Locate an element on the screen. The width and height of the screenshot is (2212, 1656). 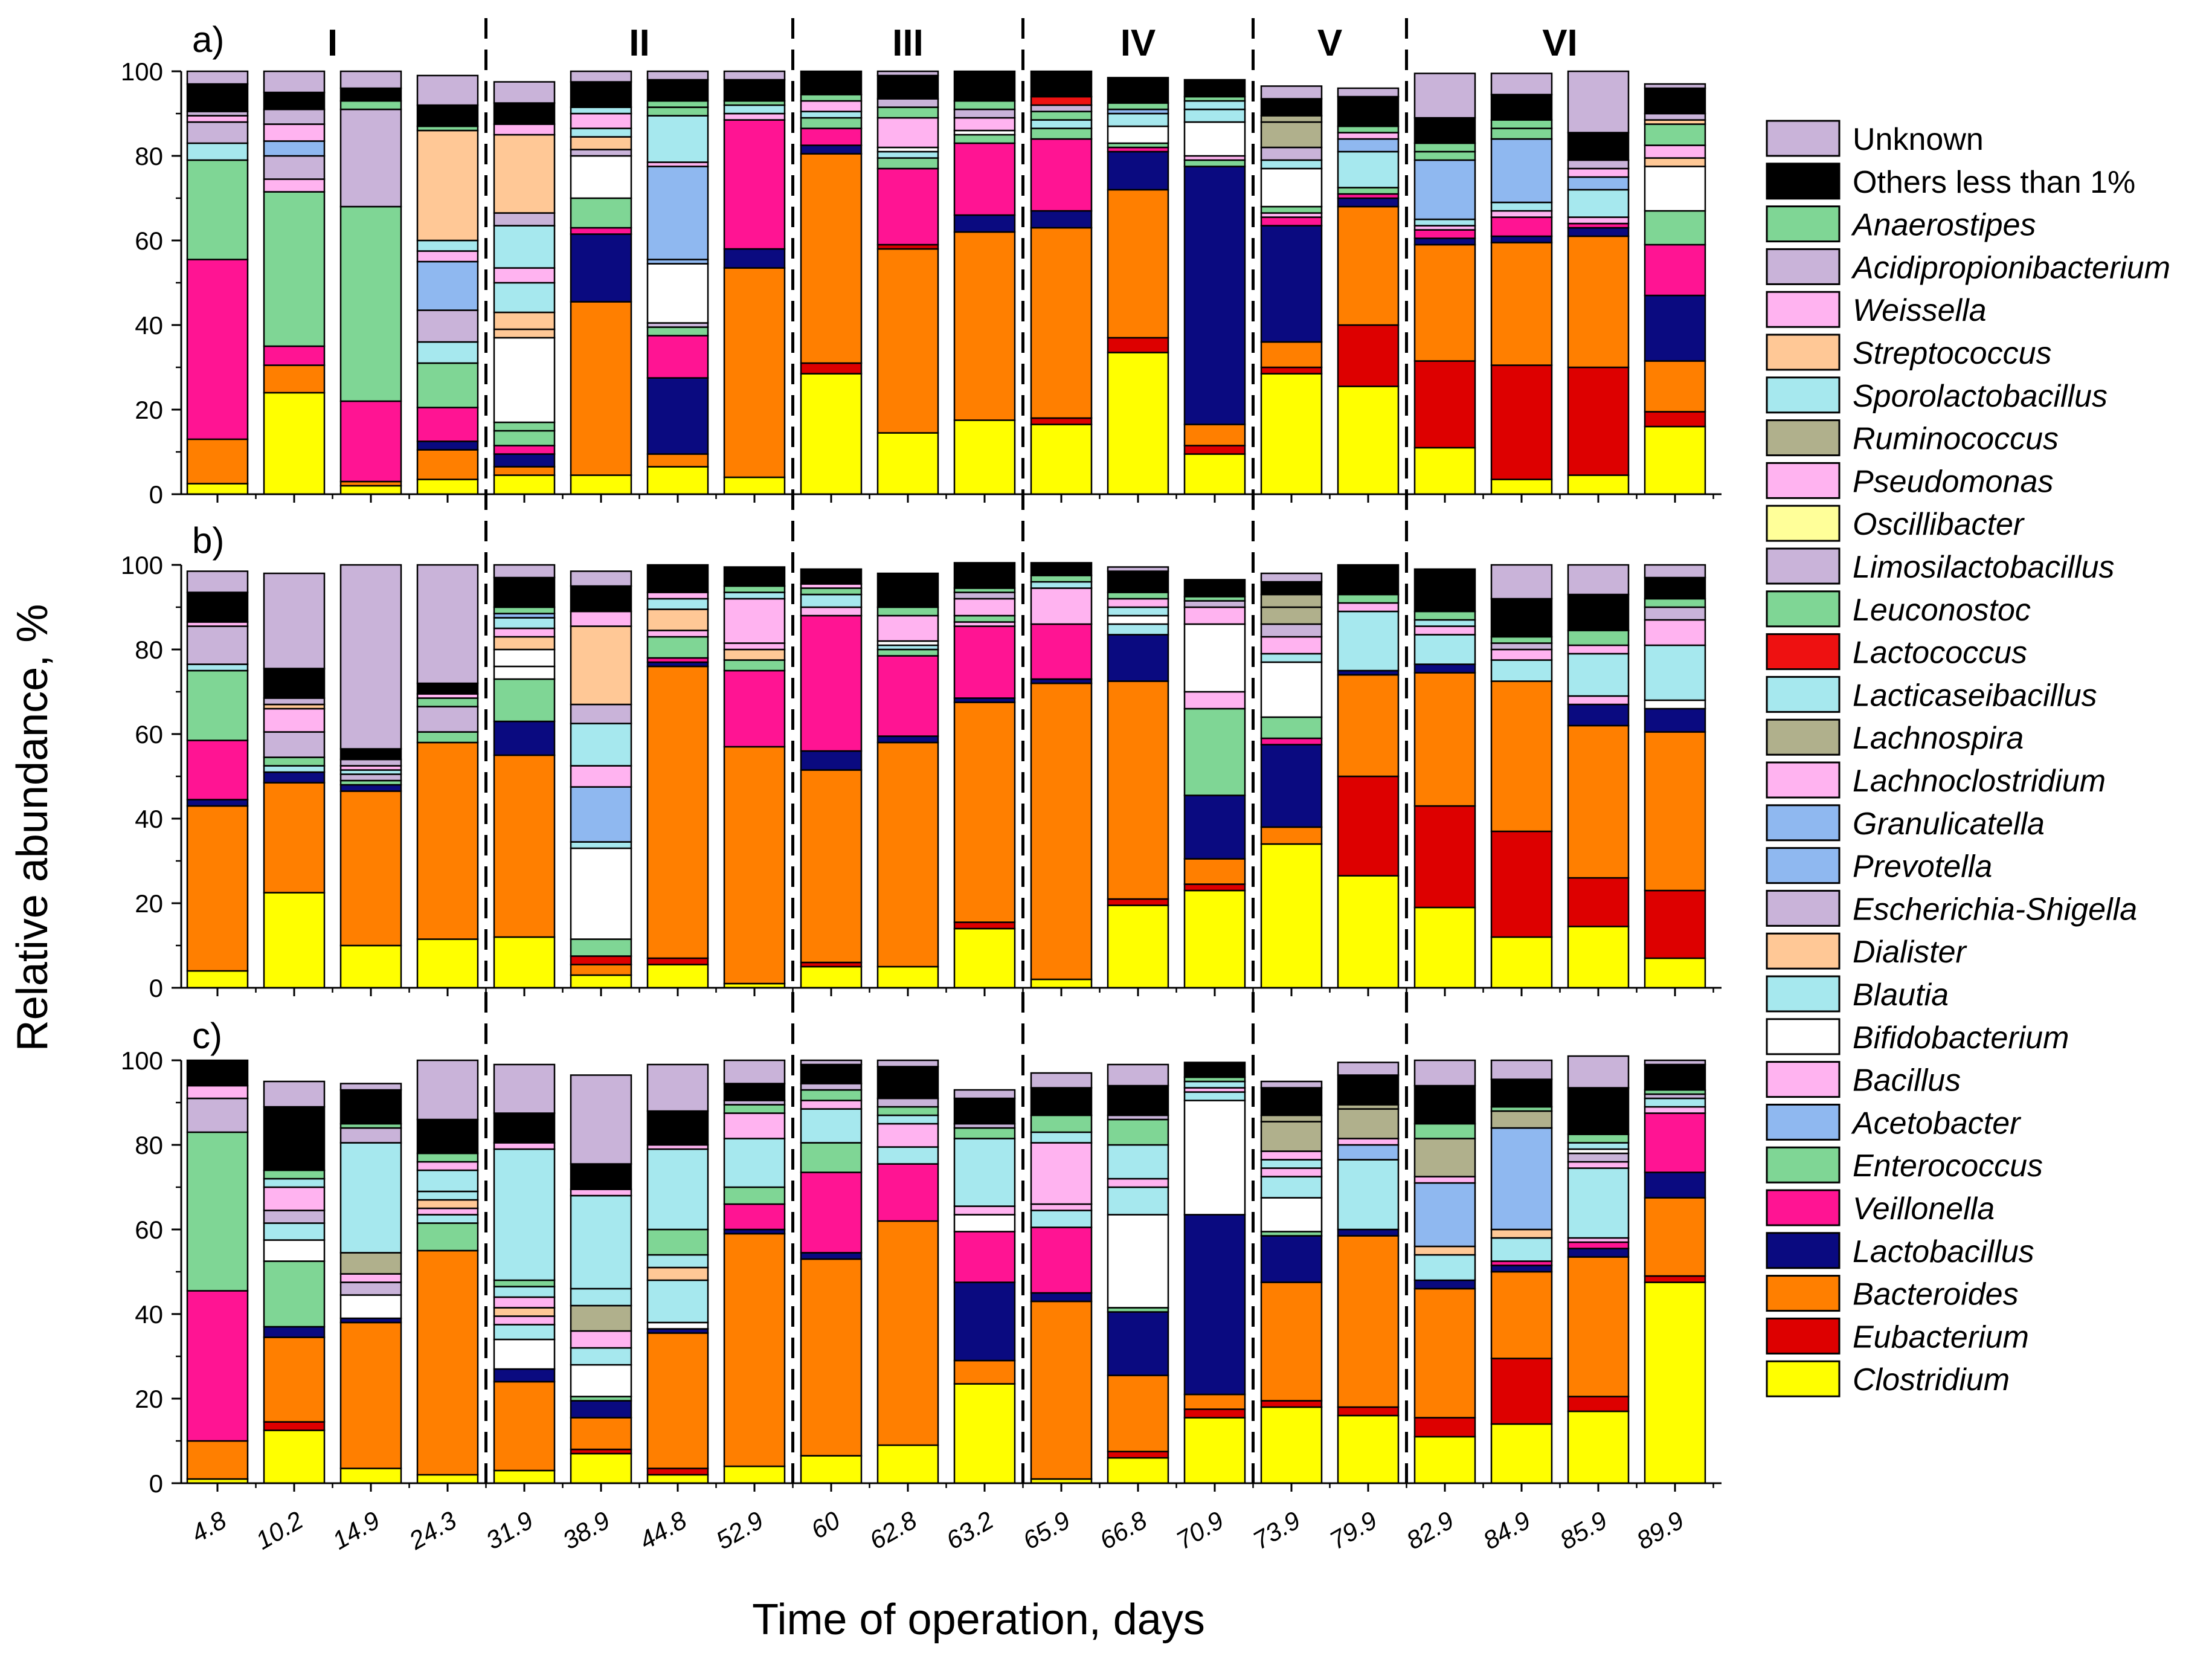
legend-item: Unknown is located at coordinates (1875, 138).